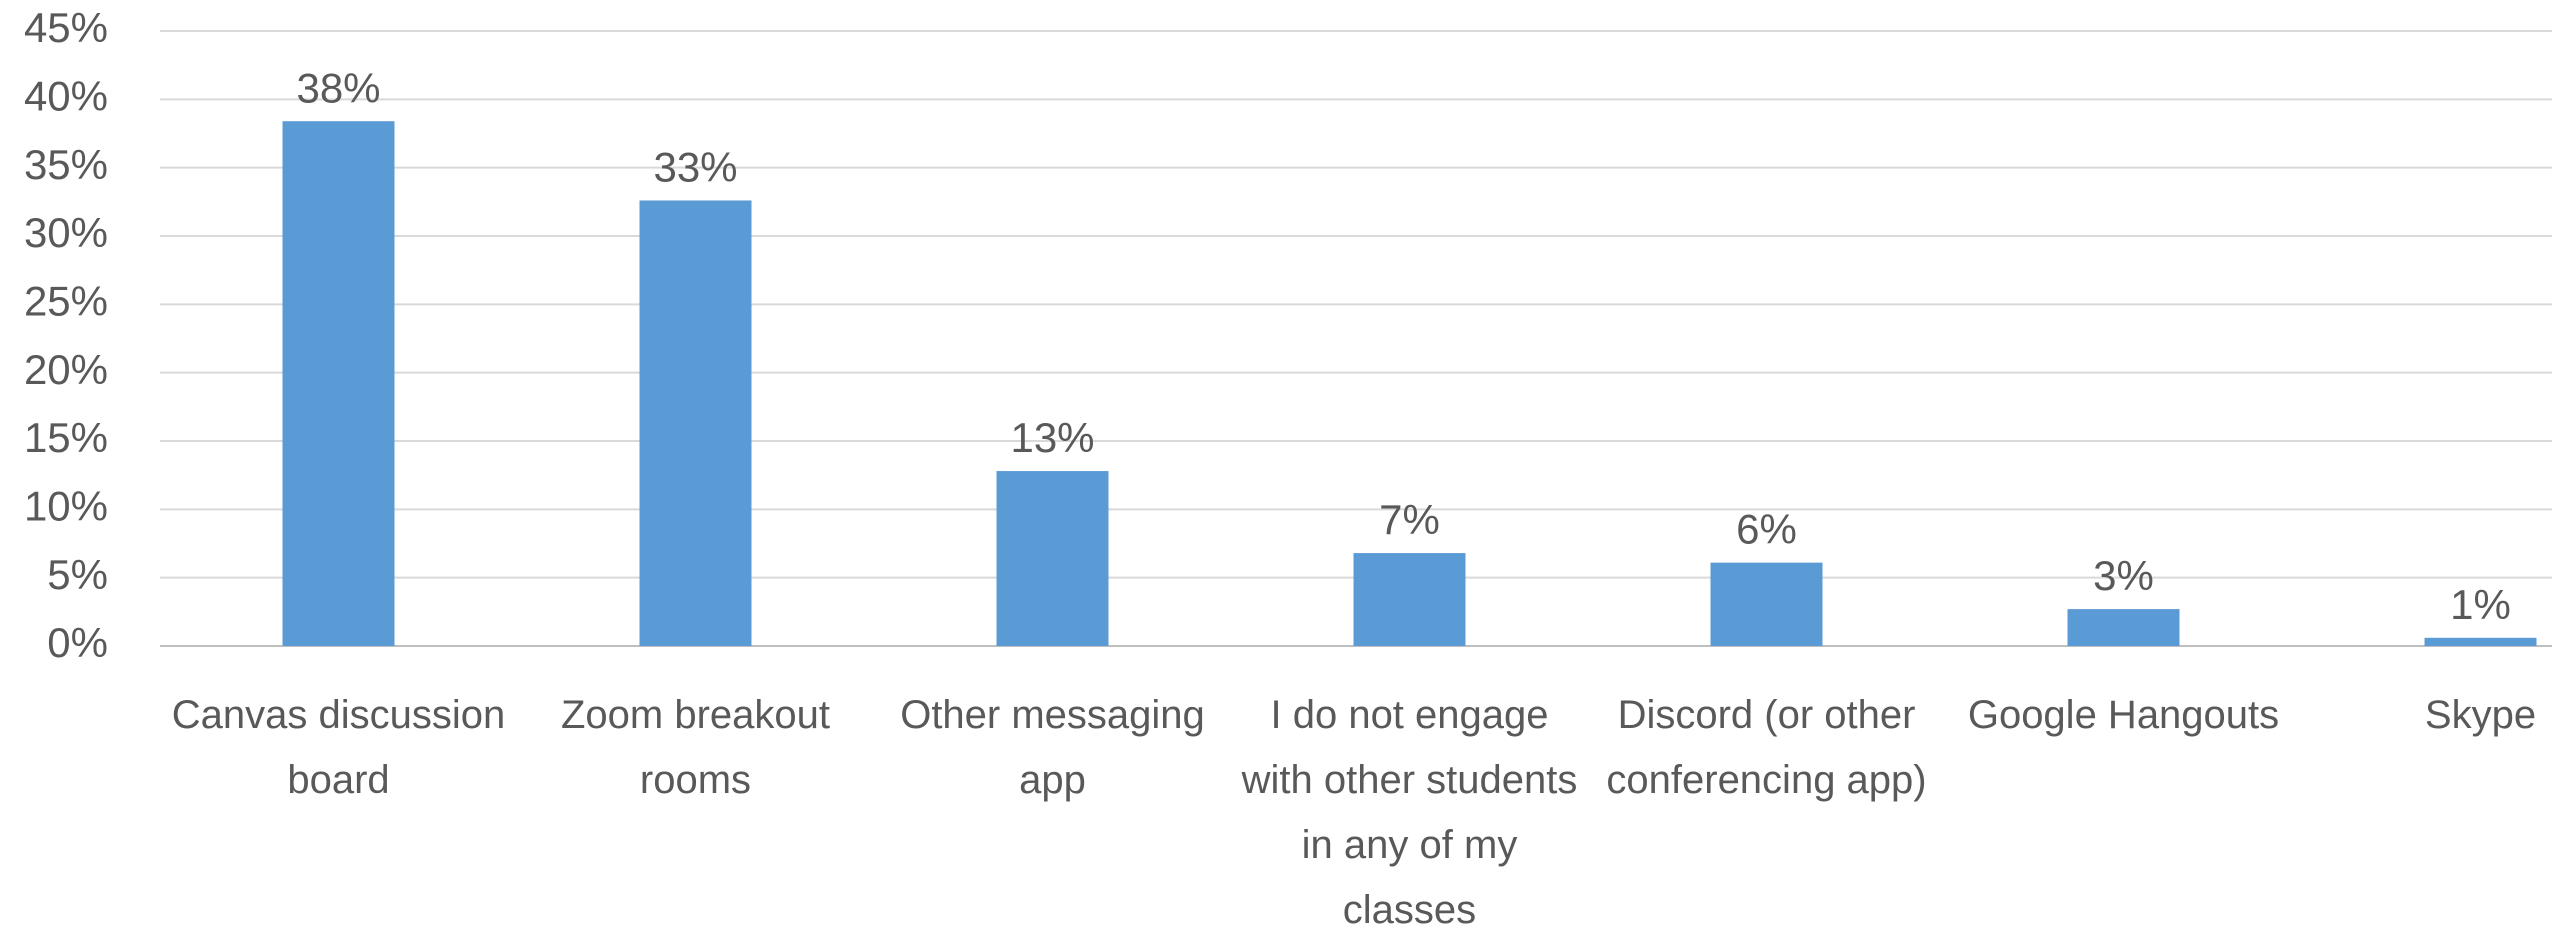 This screenshot has width=2552, height=936. Describe the element at coordinates (66, 232) in the screenshot. I see `y-tick-label: 30%` at that location.